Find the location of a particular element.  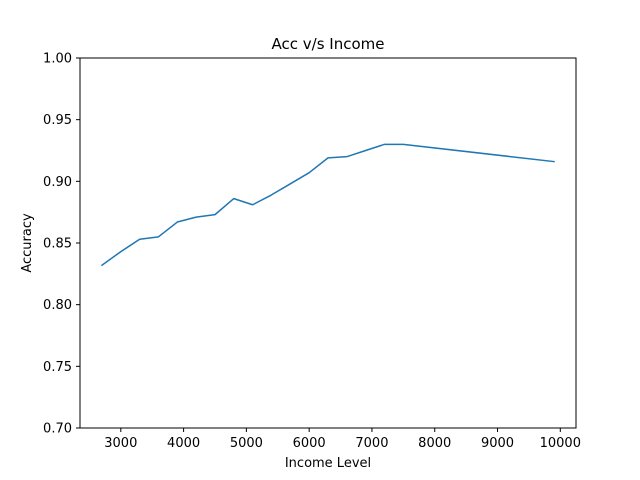

y-tick-label: 0.80 is located at coordinates (57, 305).